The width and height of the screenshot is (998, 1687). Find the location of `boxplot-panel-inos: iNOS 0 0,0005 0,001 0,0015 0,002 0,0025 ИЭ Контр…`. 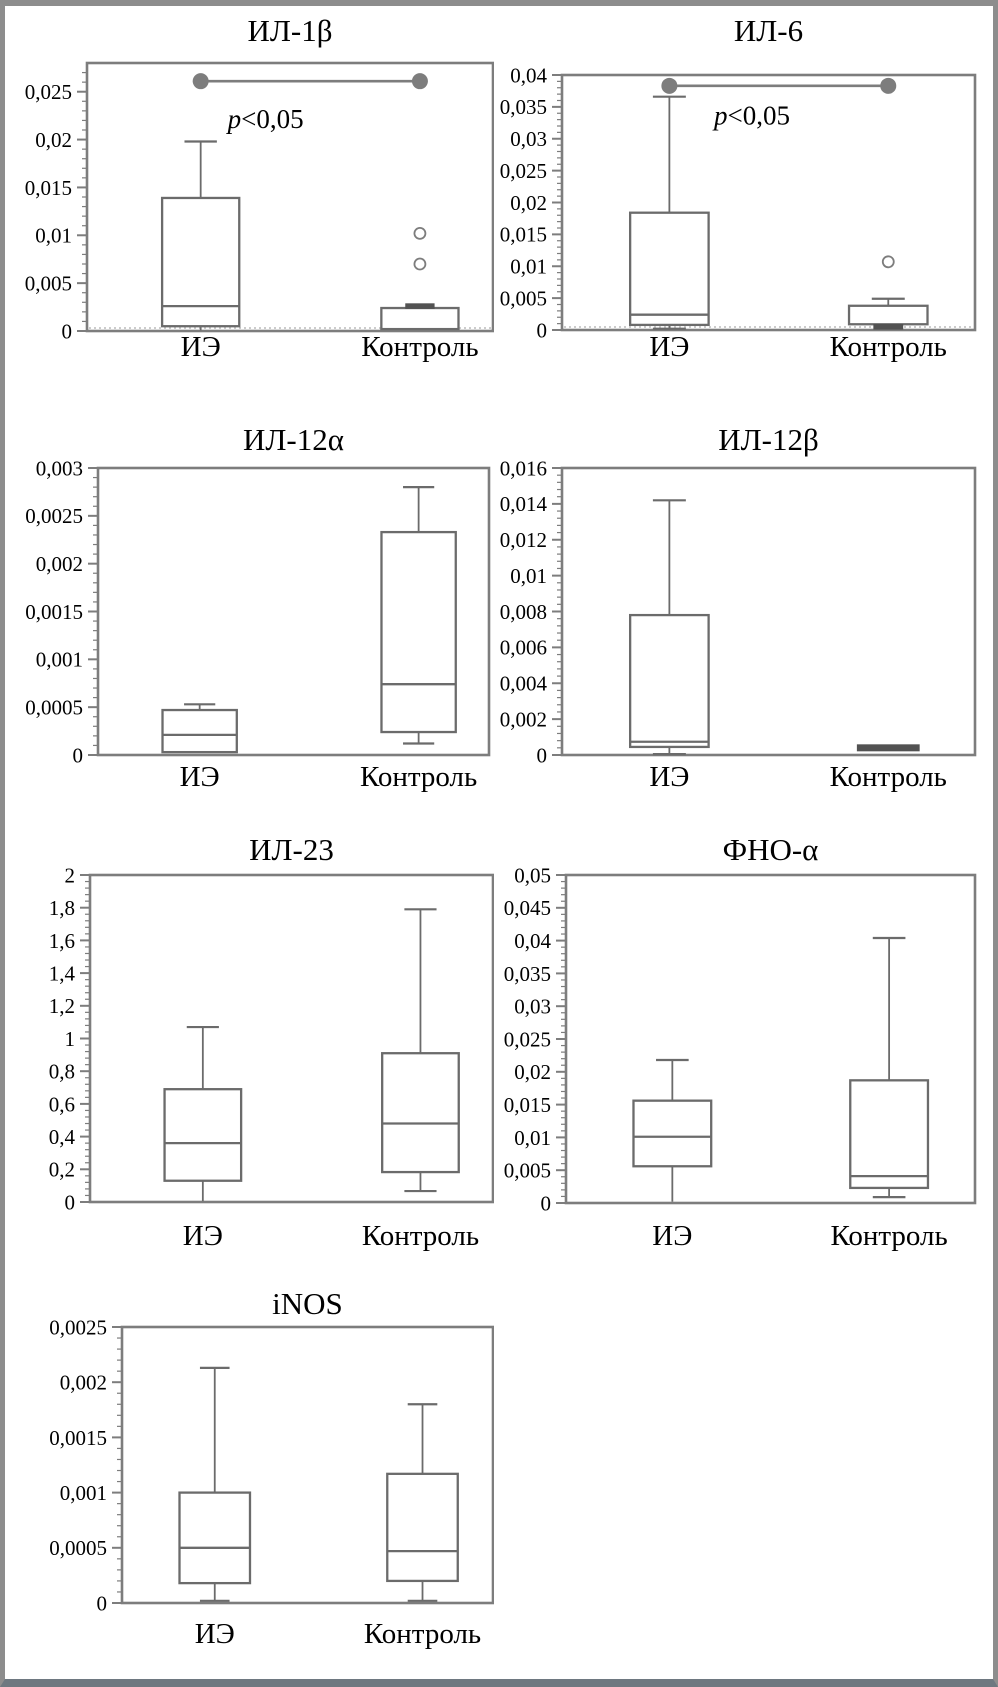

boxplot-panel-inos: iNOS 0 0,0005 0,001 0,0015 0,002 0,0025 ИЭ Контр… is located at coordinates (251, 1479).